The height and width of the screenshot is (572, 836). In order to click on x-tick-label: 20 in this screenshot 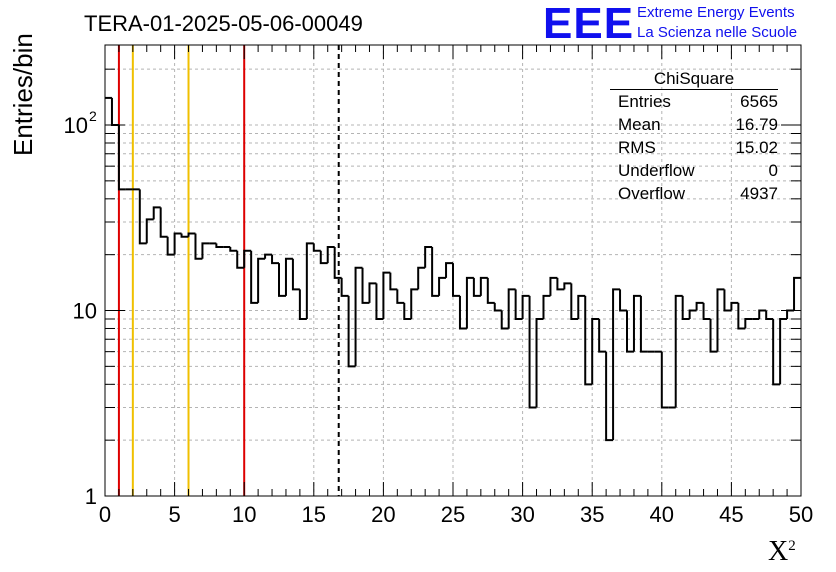, I will do `click(383, 514)`.